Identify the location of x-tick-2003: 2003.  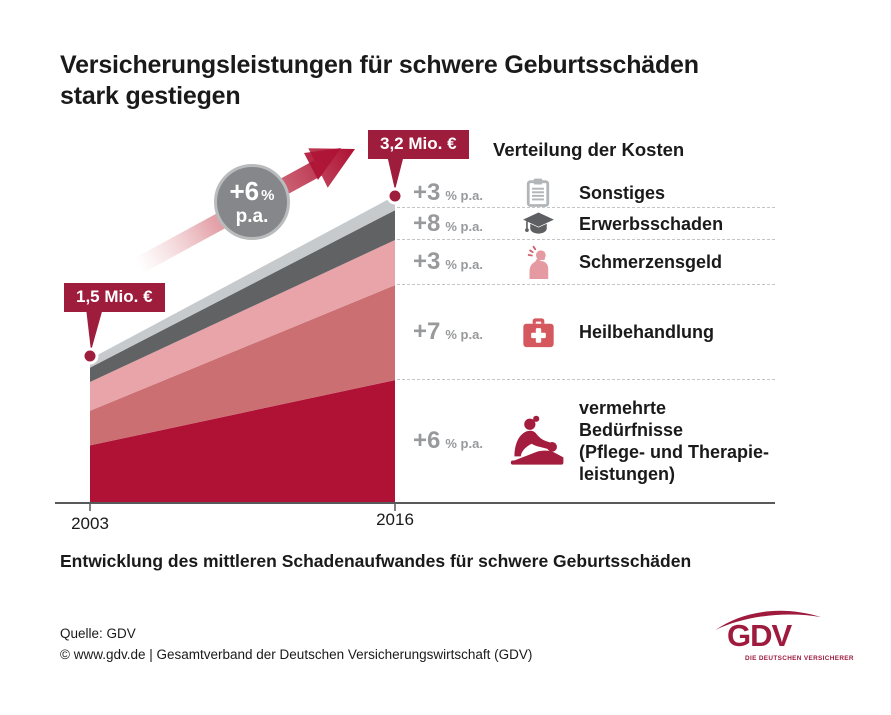
(90, 523).